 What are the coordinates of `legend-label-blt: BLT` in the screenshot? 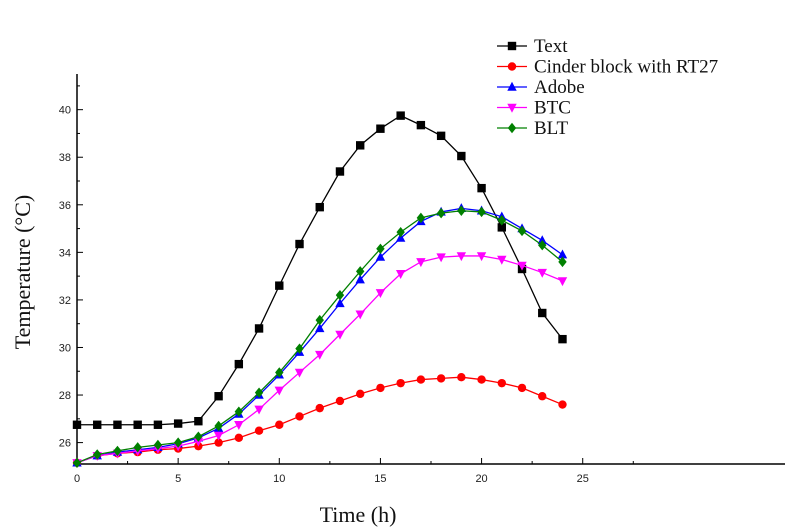 It's located at (551, 128).